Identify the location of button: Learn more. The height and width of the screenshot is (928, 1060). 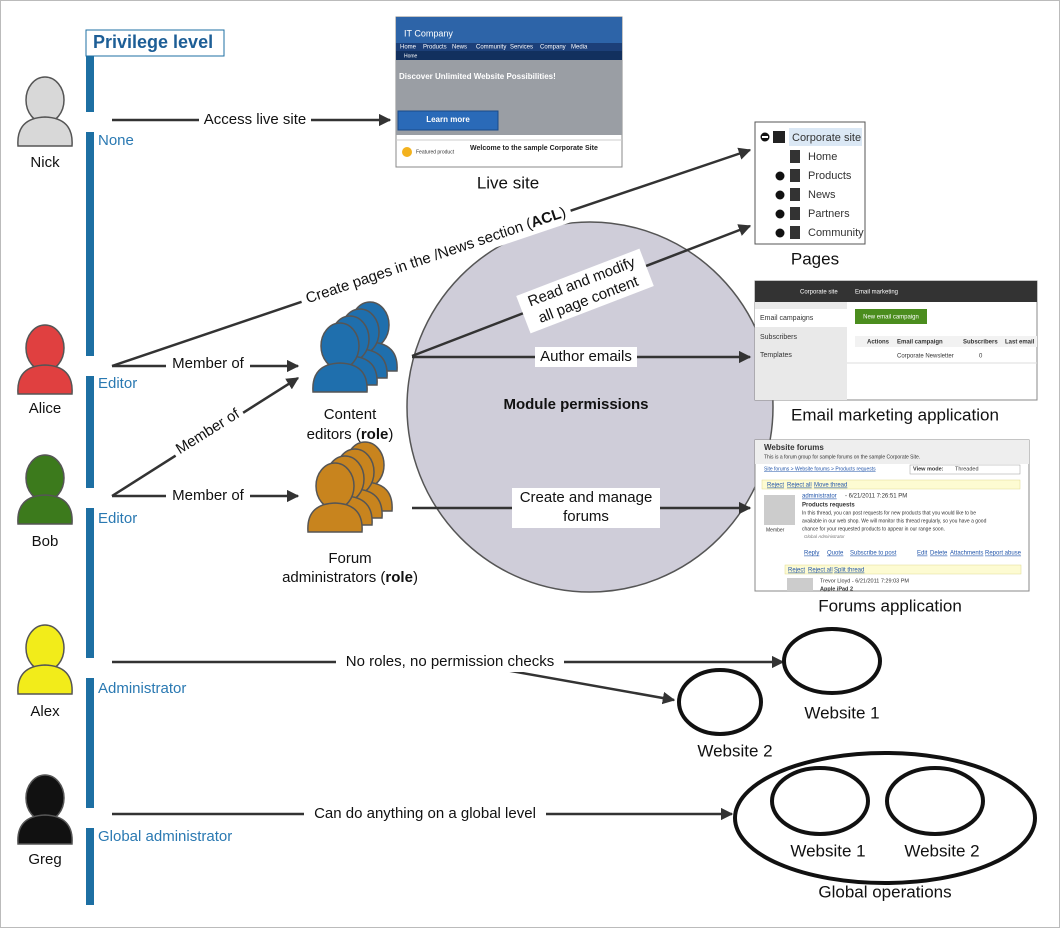
(448, 119).